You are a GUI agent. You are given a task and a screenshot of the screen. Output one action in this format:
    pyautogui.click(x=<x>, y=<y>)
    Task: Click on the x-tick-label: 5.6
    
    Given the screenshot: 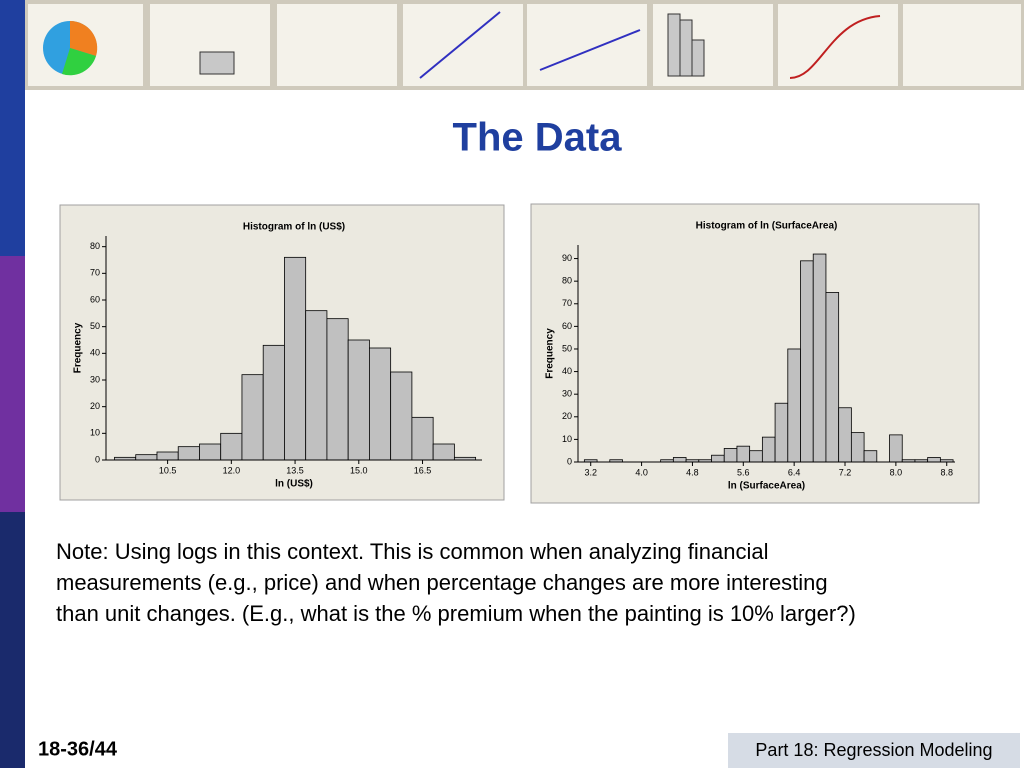 What is the action you would take?
    pyautogui.click(x=743, y=472)
    